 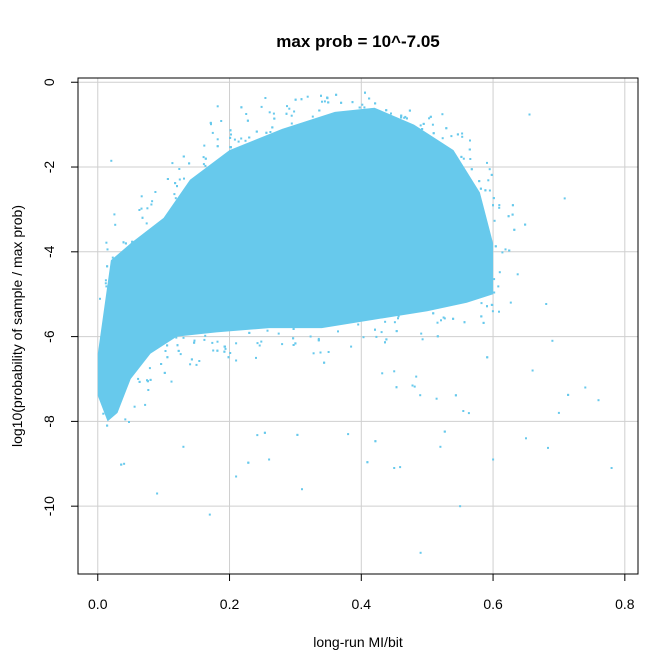 I want to click on y-tick-label: 0, so click(x=49, y=82).